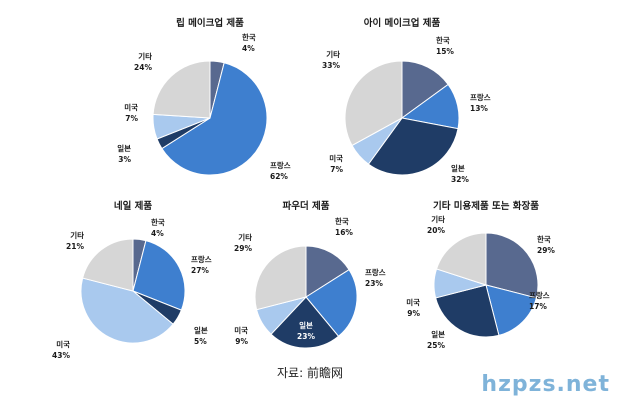 The height and width of the screenshot is (403, 620). Describe the element at coordinates (538, 306) in the screenshot. I see `slice-percent: 17%` at that location.